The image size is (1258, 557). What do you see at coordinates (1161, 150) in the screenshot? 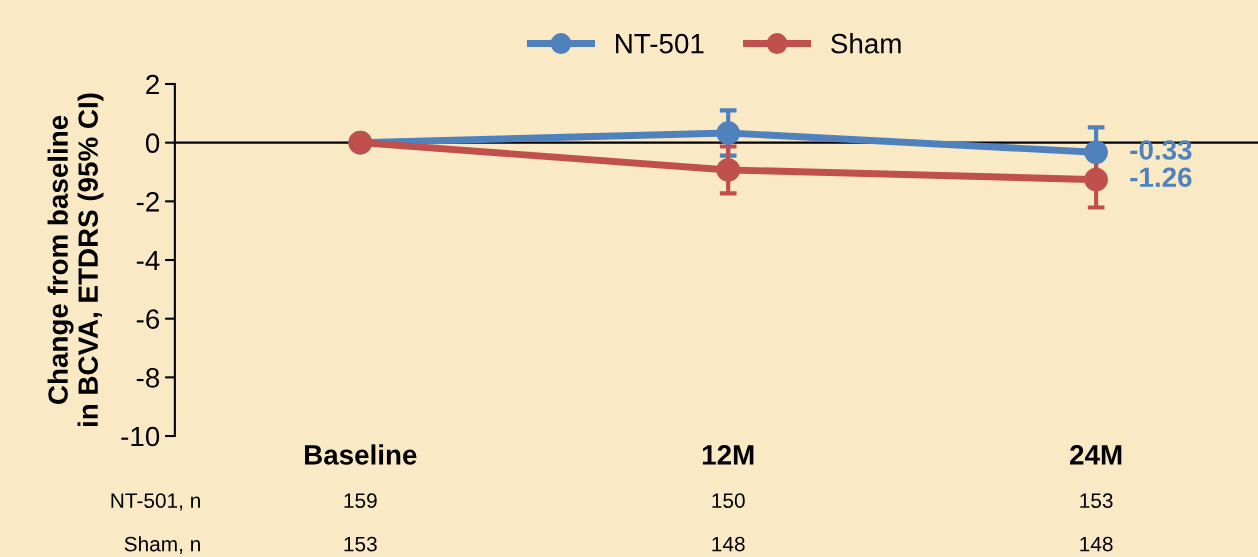
I see `data-label: -0.33` at bounding box center [1161, 150].